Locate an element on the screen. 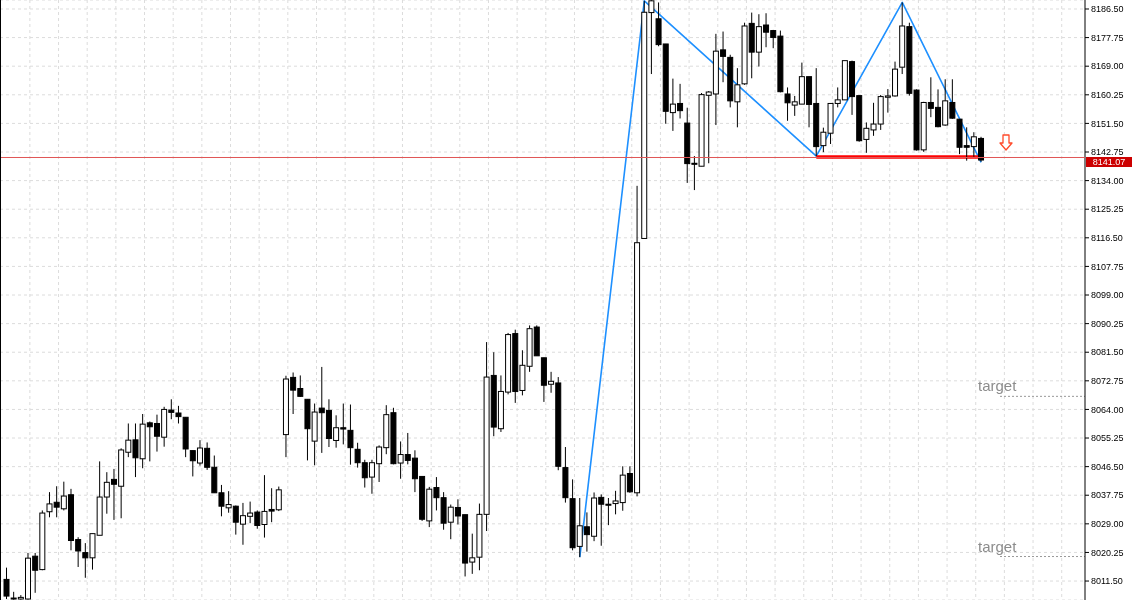 The width and height of the screenshot is (1140, 600). y-tick-label: 8020.25 is located at coordinates (1107, 552).